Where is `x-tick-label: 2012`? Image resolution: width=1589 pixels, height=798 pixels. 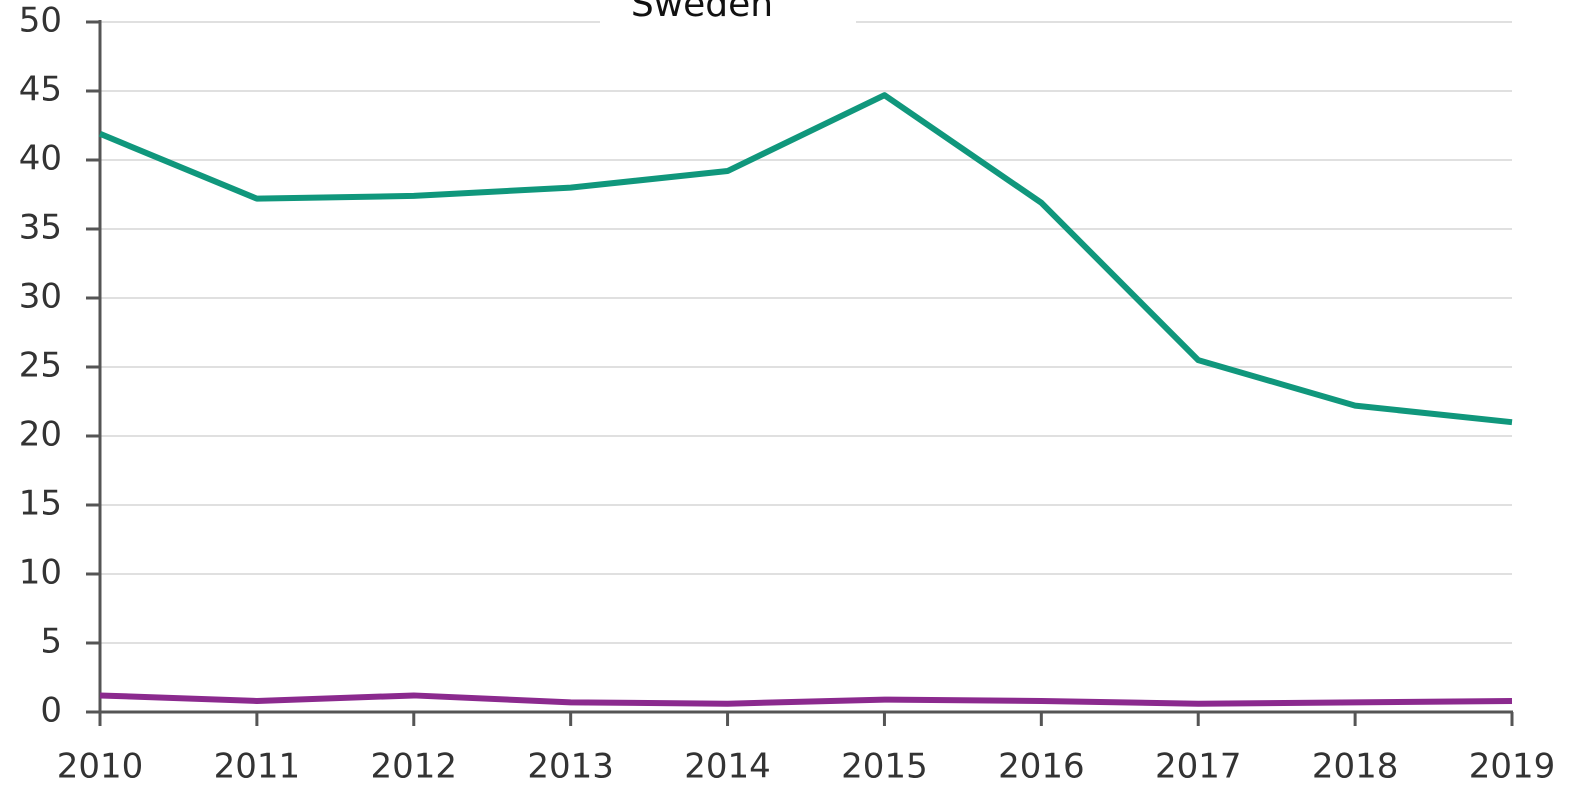
x-tick-label: 2012 is located at coordinates (414, 767).